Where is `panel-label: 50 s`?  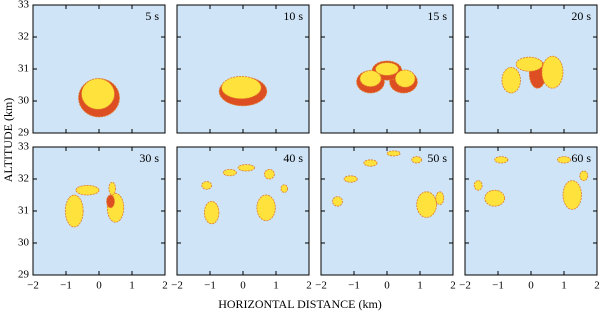 panel-label: 50 s is located at coordinates (437, 158).